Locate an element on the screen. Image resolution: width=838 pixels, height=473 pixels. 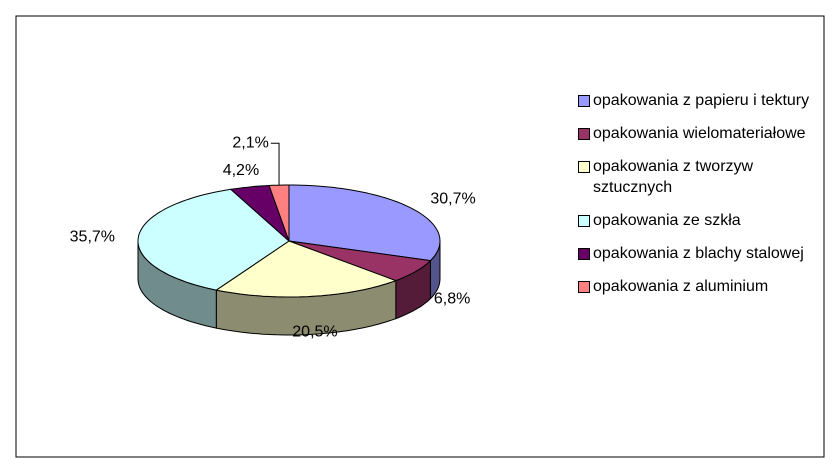
legend-item: opakowania z aluminium is located at coordinates (703, 286).